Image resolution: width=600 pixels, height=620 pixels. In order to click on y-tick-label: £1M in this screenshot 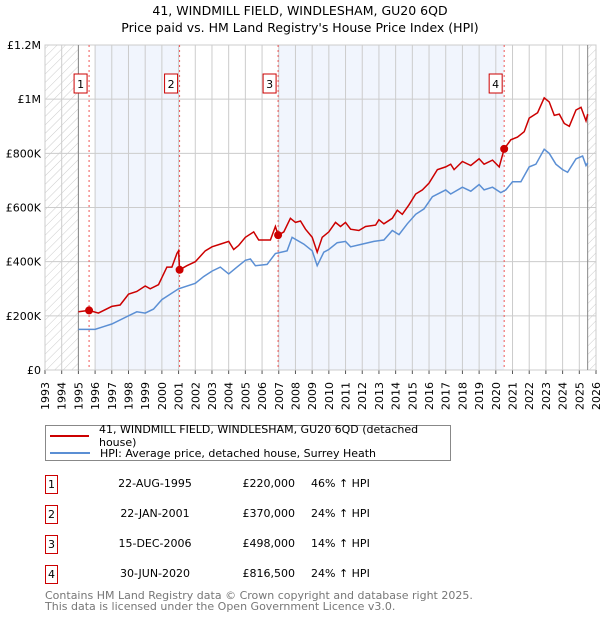, I will do `click(30, 99)`.